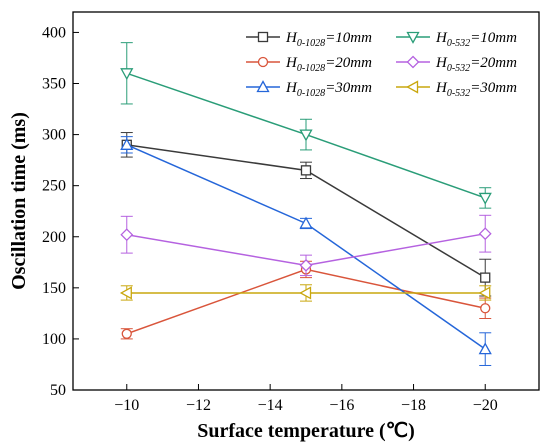 This screenshot has height=448, width=550. I want to click on x-tick-label: −18, so click(413, 405).